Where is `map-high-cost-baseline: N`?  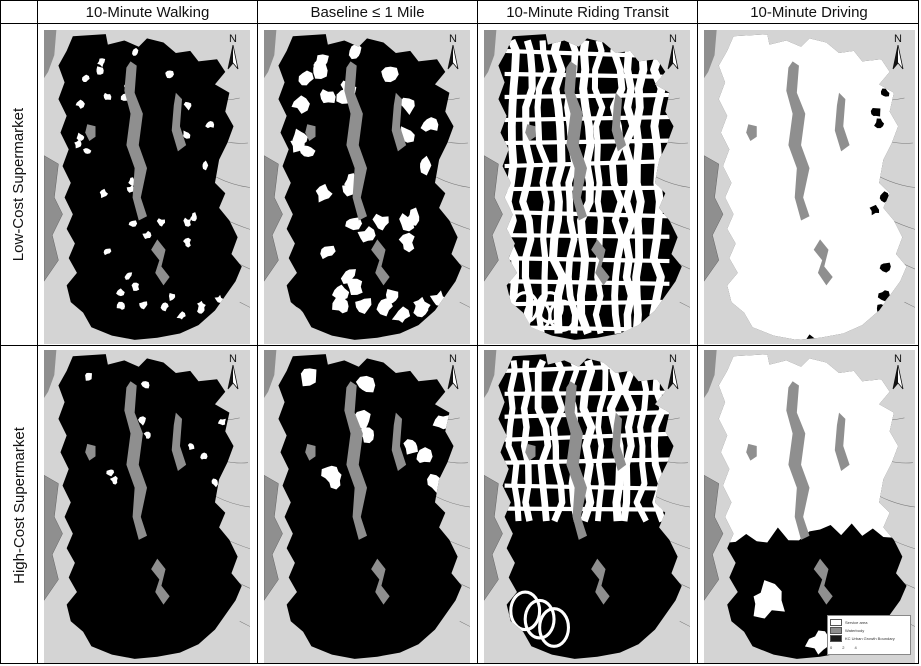
map-high-cost-baseline: N is located at coordinates (367, 506).